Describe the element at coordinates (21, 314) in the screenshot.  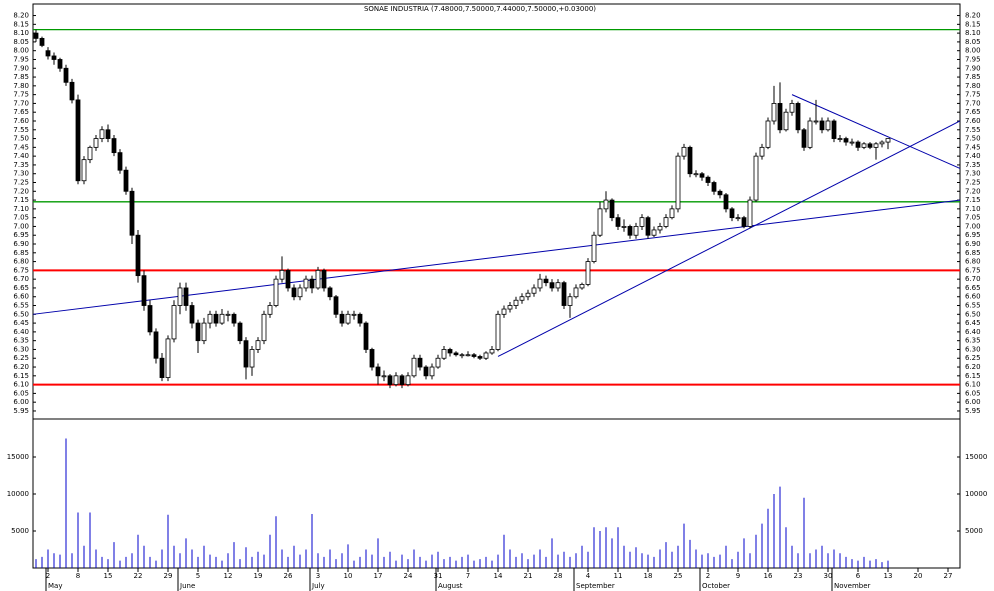
I see `y-tick-label: 6.50` at that location.